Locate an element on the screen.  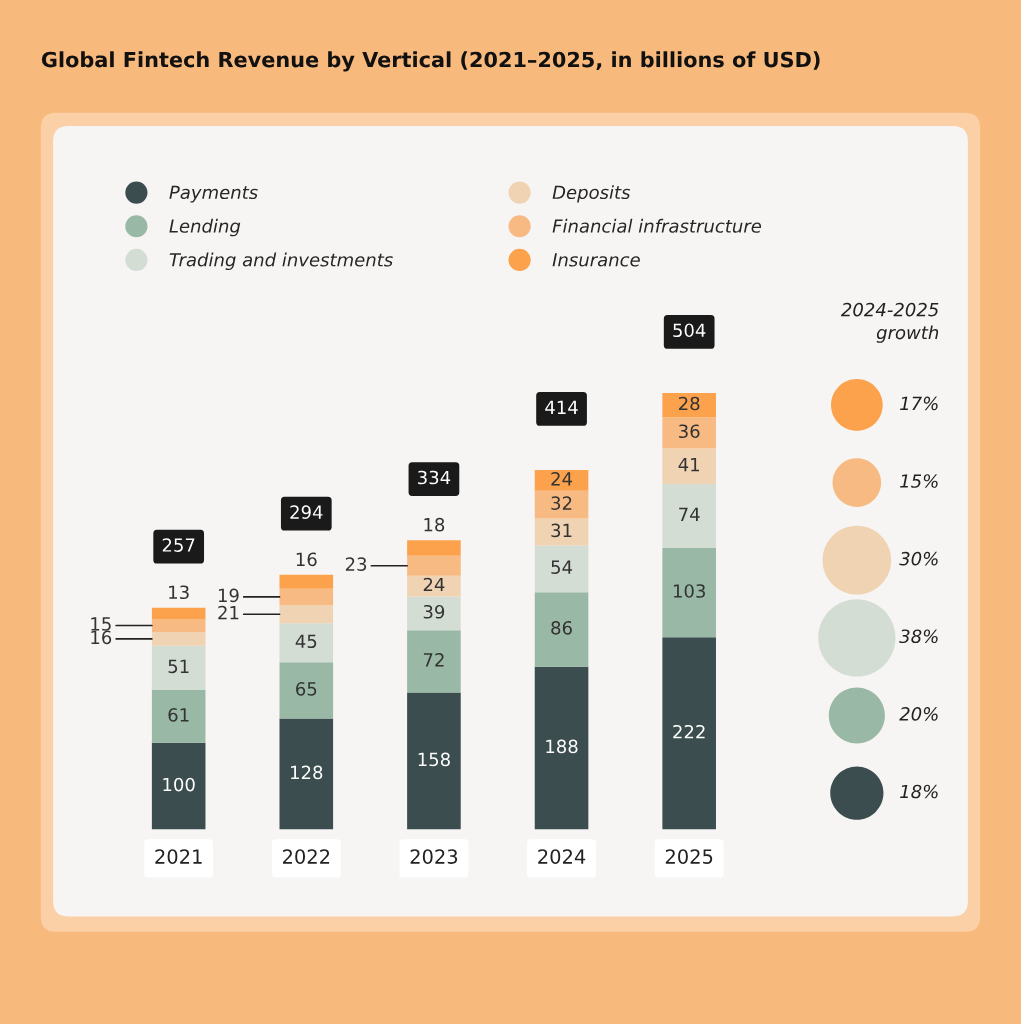
data-label: 21 is located at coordinates (228, 612).